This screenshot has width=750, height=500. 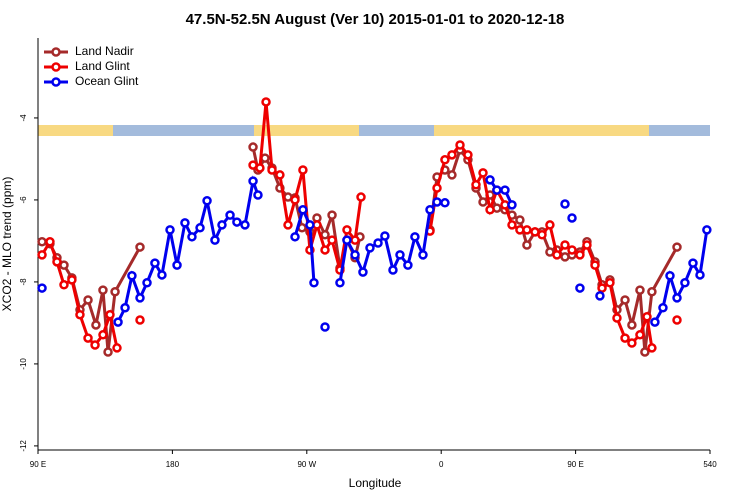 What do you see at coordinates (441, 464) in the screenshot?
I see `x-tick-label: 0` at bounding box center [441, 464].